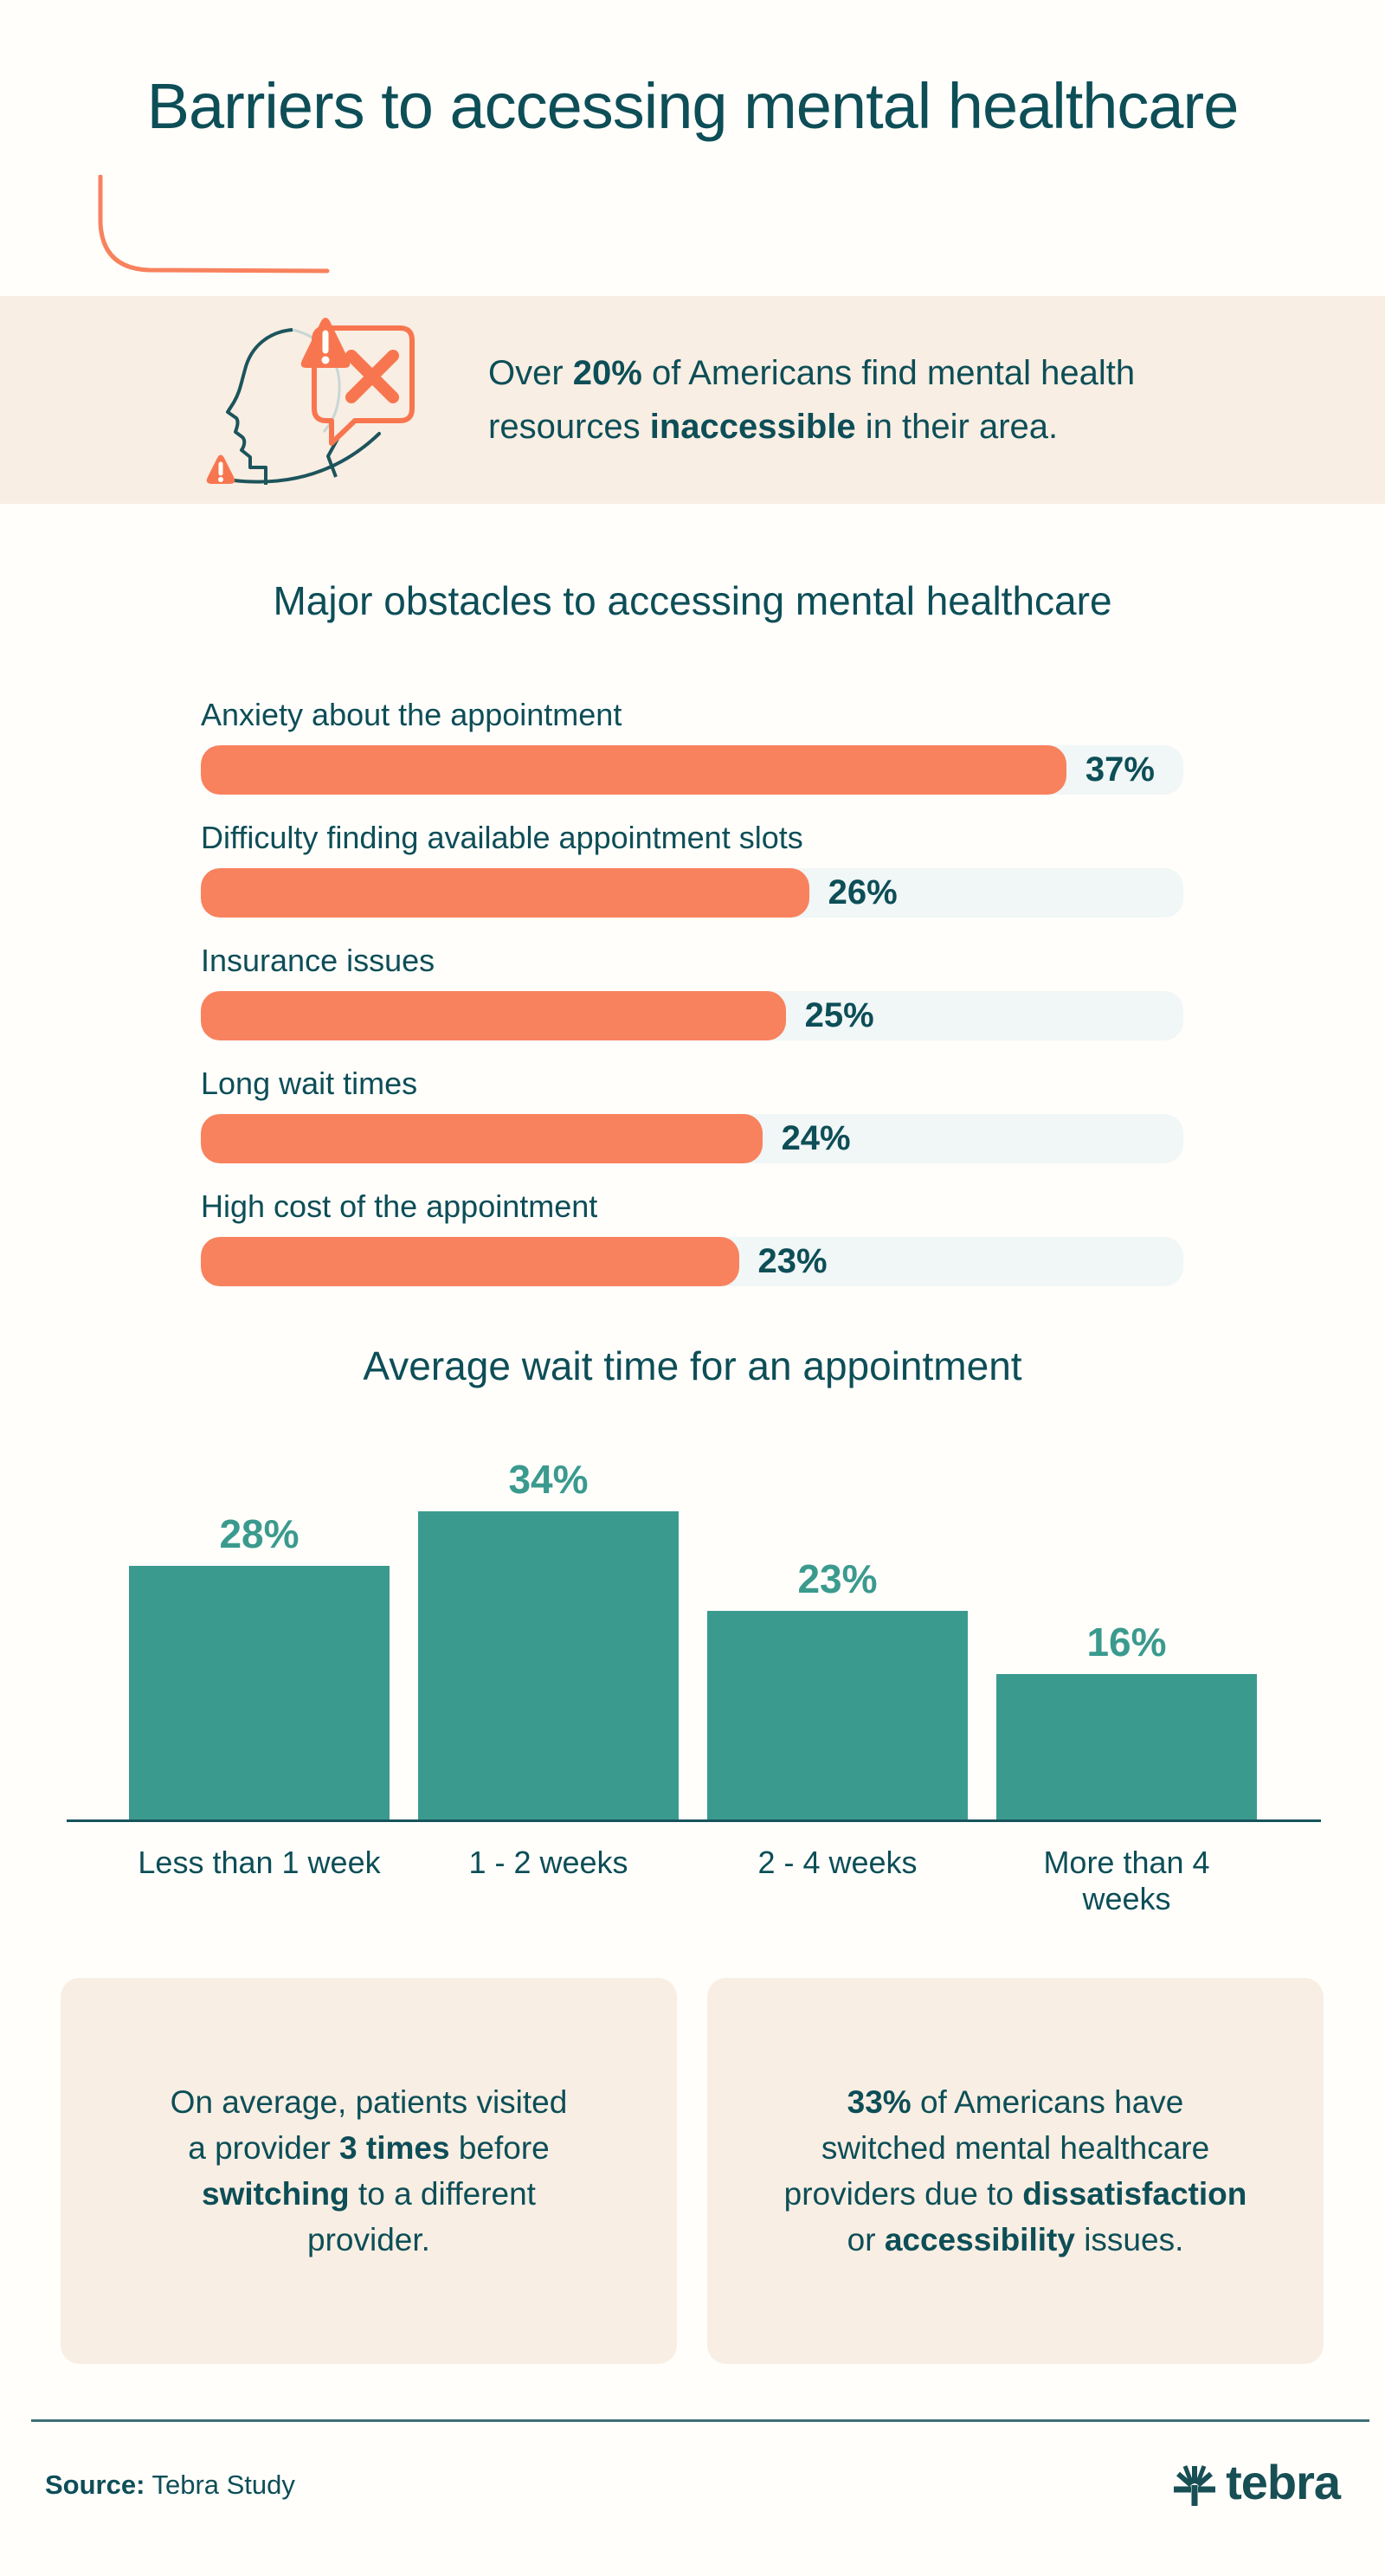  What do you see at coordinates (1283, 2482) in the screenshot?
I see `tebra-logo-text: tebra` at bounding box center [1283, 2482].